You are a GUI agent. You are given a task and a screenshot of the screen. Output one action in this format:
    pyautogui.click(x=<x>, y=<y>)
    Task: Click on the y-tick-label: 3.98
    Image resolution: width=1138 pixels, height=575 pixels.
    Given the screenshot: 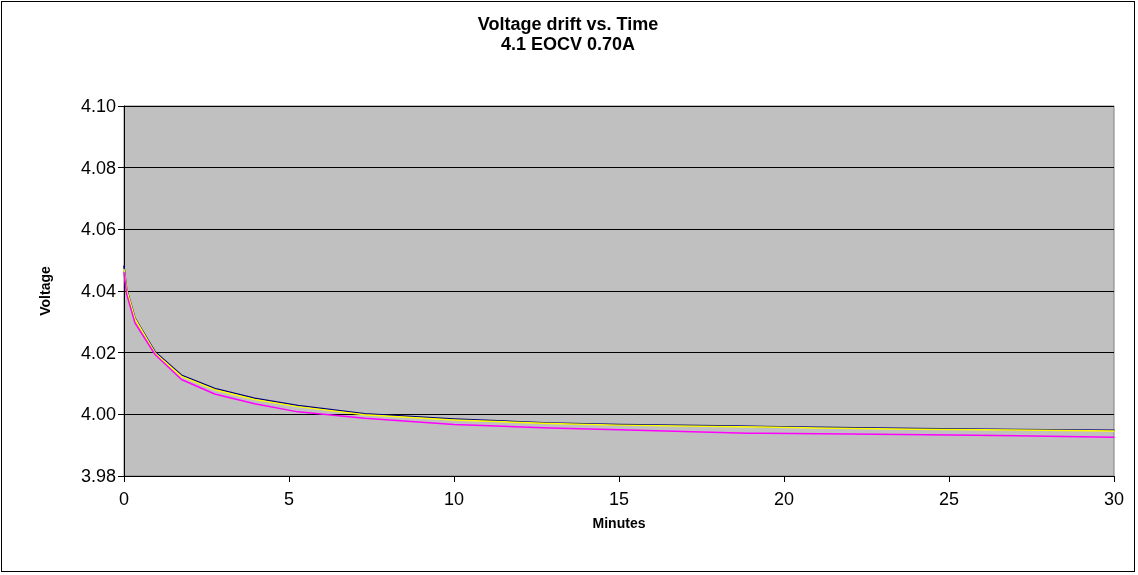 What is the action you would take?
    pyautogui.click(x=98, y=476)
    